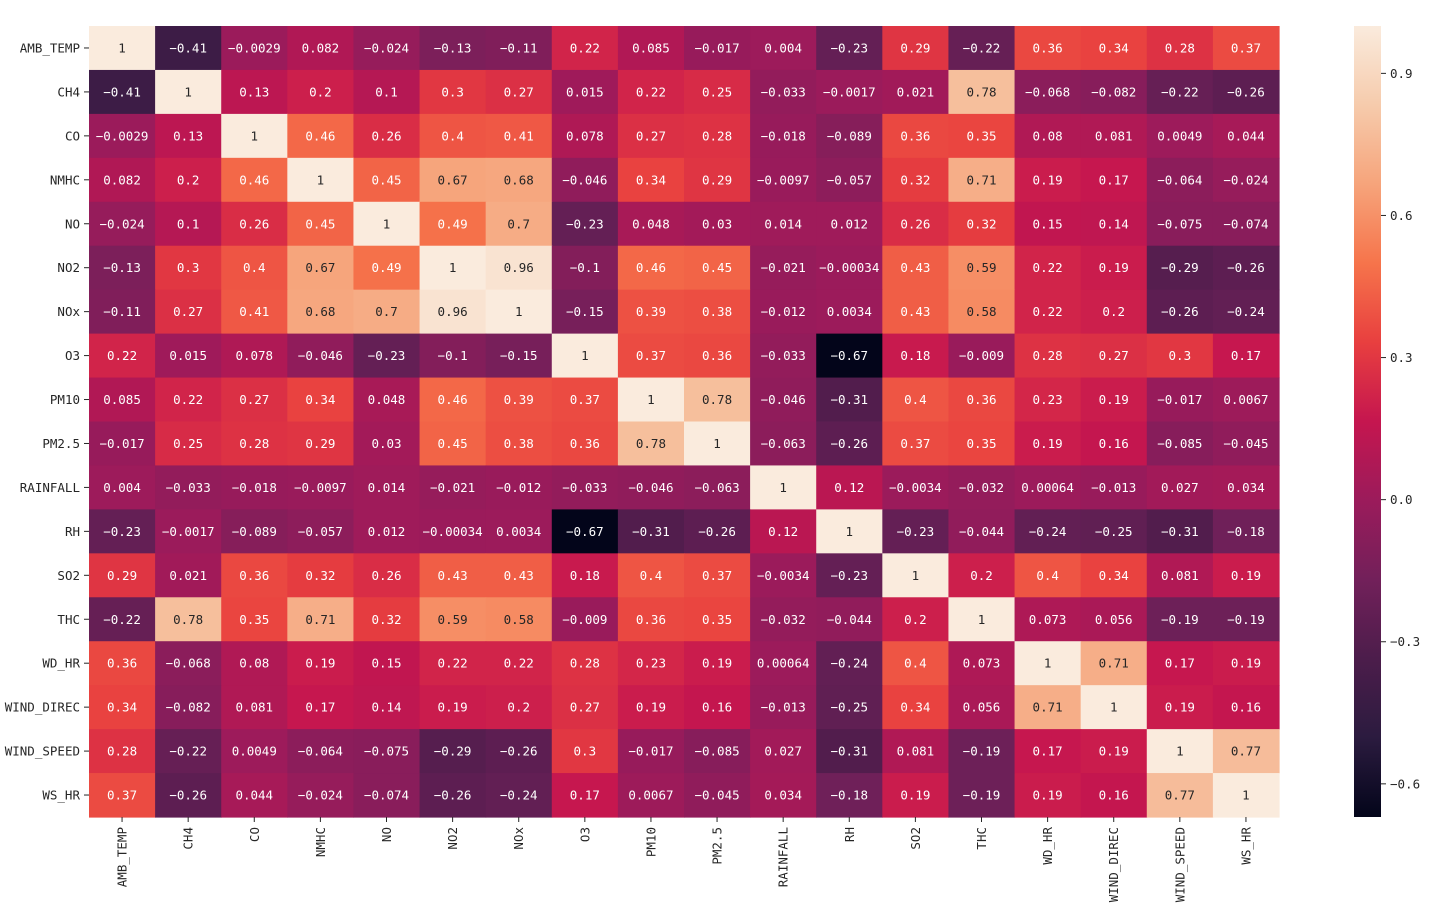  Describe the element at coordinates (72, 355) in the screenshot. I see `y-tick-label: O3` at that location.